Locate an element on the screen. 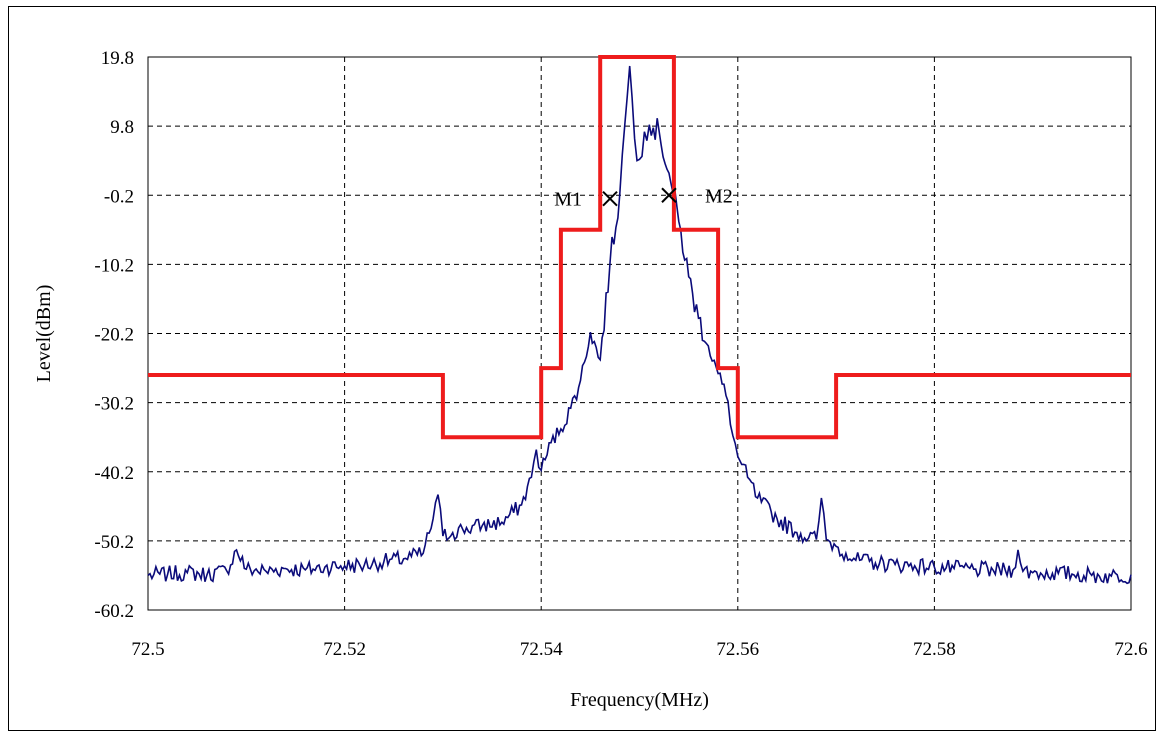 Image resolution: width=1164 pixels, height=735 pixels. y-tick-label: -30.2 is located at coordinates (114, 404).